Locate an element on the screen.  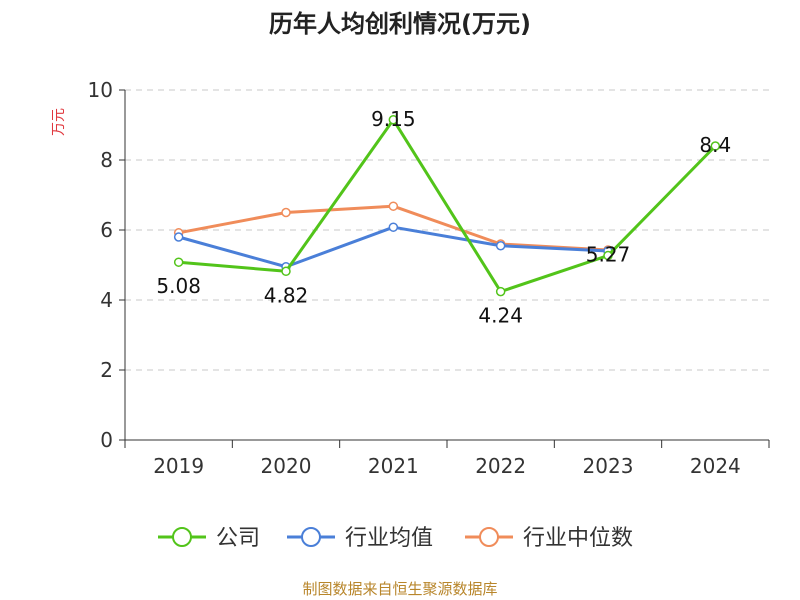
y-tick-label: 10 is located at coordinates (100, 90).